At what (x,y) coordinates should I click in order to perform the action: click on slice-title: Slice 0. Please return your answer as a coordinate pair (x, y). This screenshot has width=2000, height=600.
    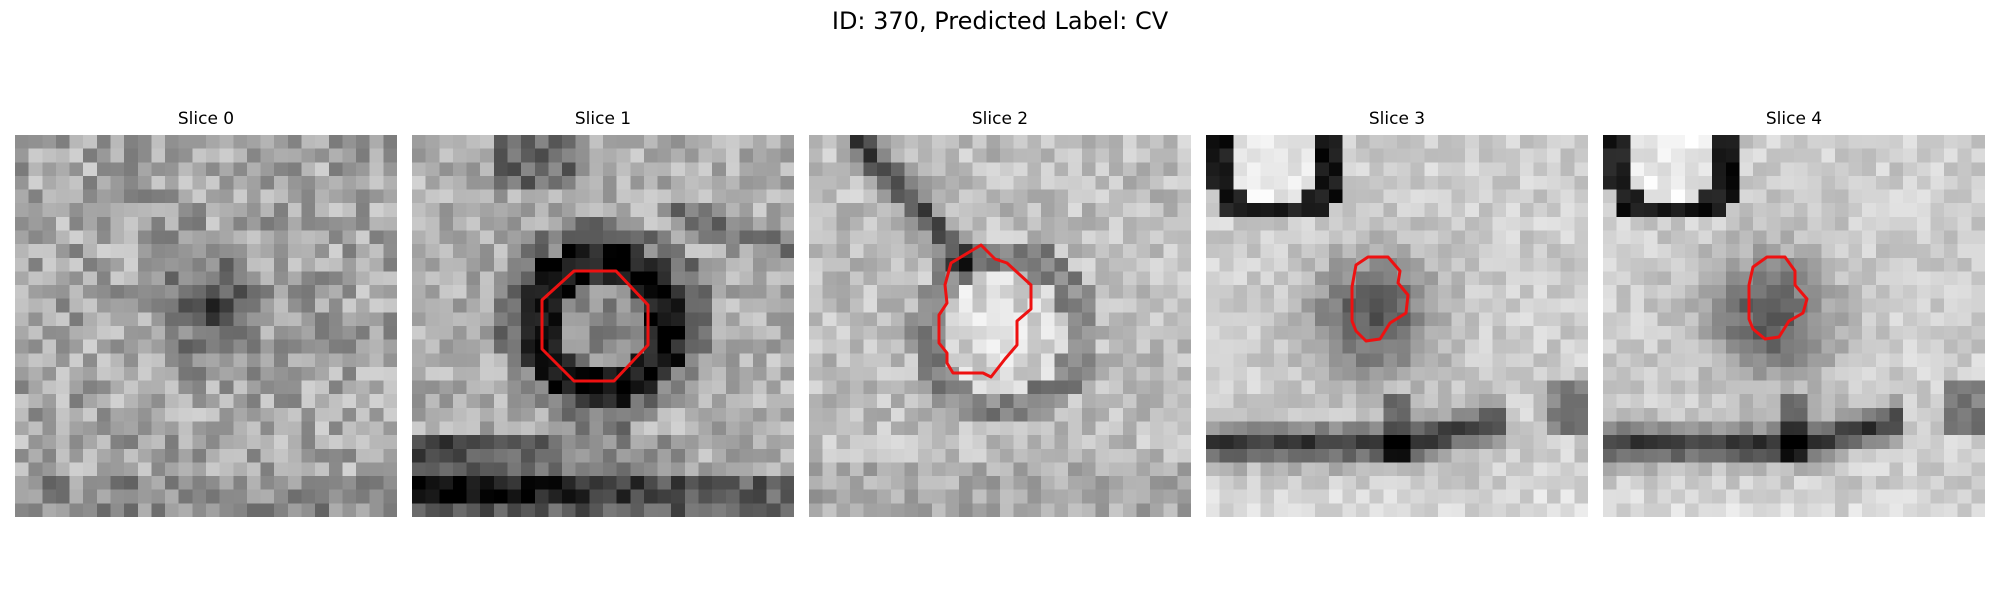
    Looking at the image, I should click on (206, 119).